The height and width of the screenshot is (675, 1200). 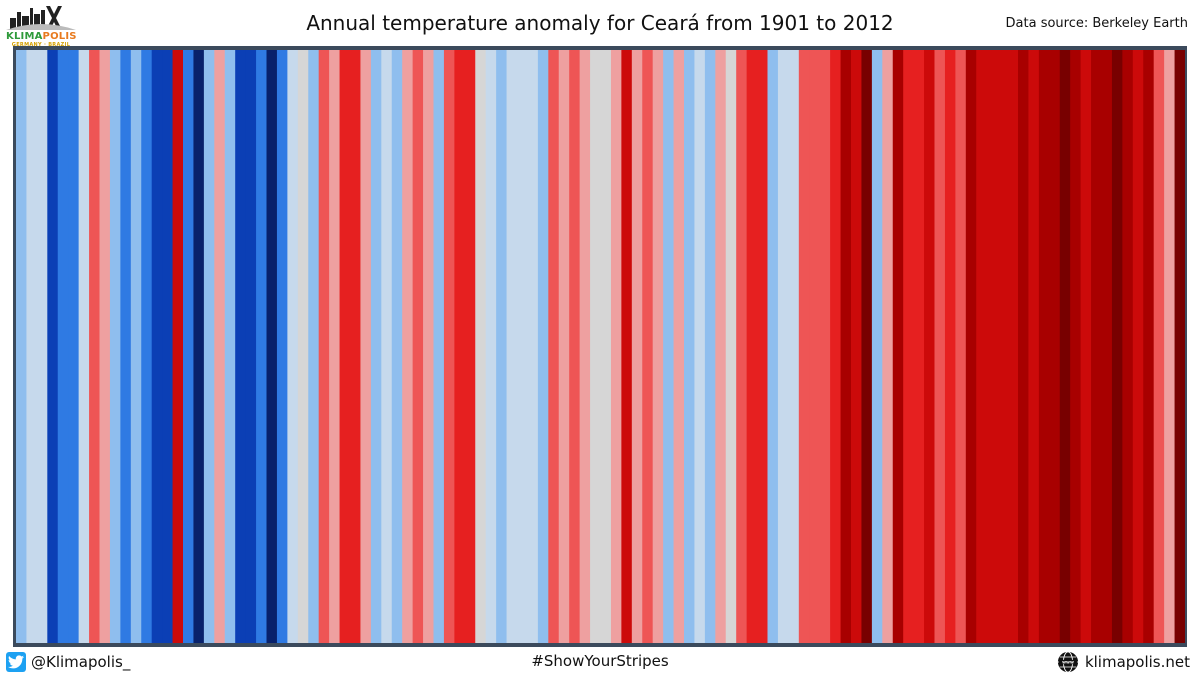 What do you see at coordinates (502, 346) in the screenshot?
I see `stripe-year-1947` at bounding box center [502, 346].